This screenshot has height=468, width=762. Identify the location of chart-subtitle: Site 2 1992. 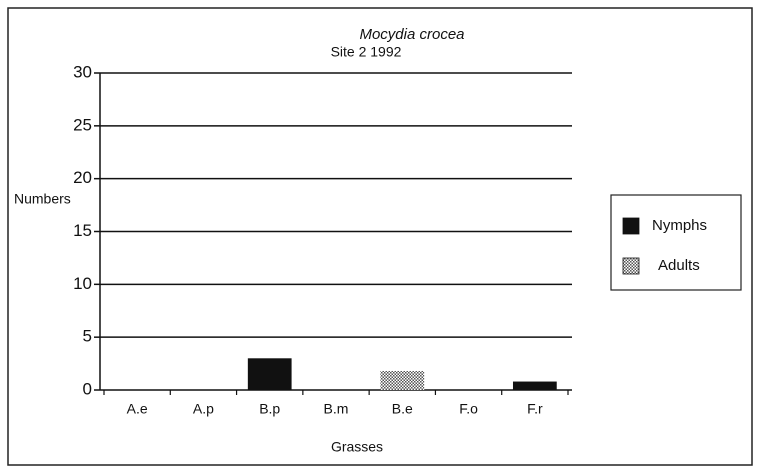
(366, 52).